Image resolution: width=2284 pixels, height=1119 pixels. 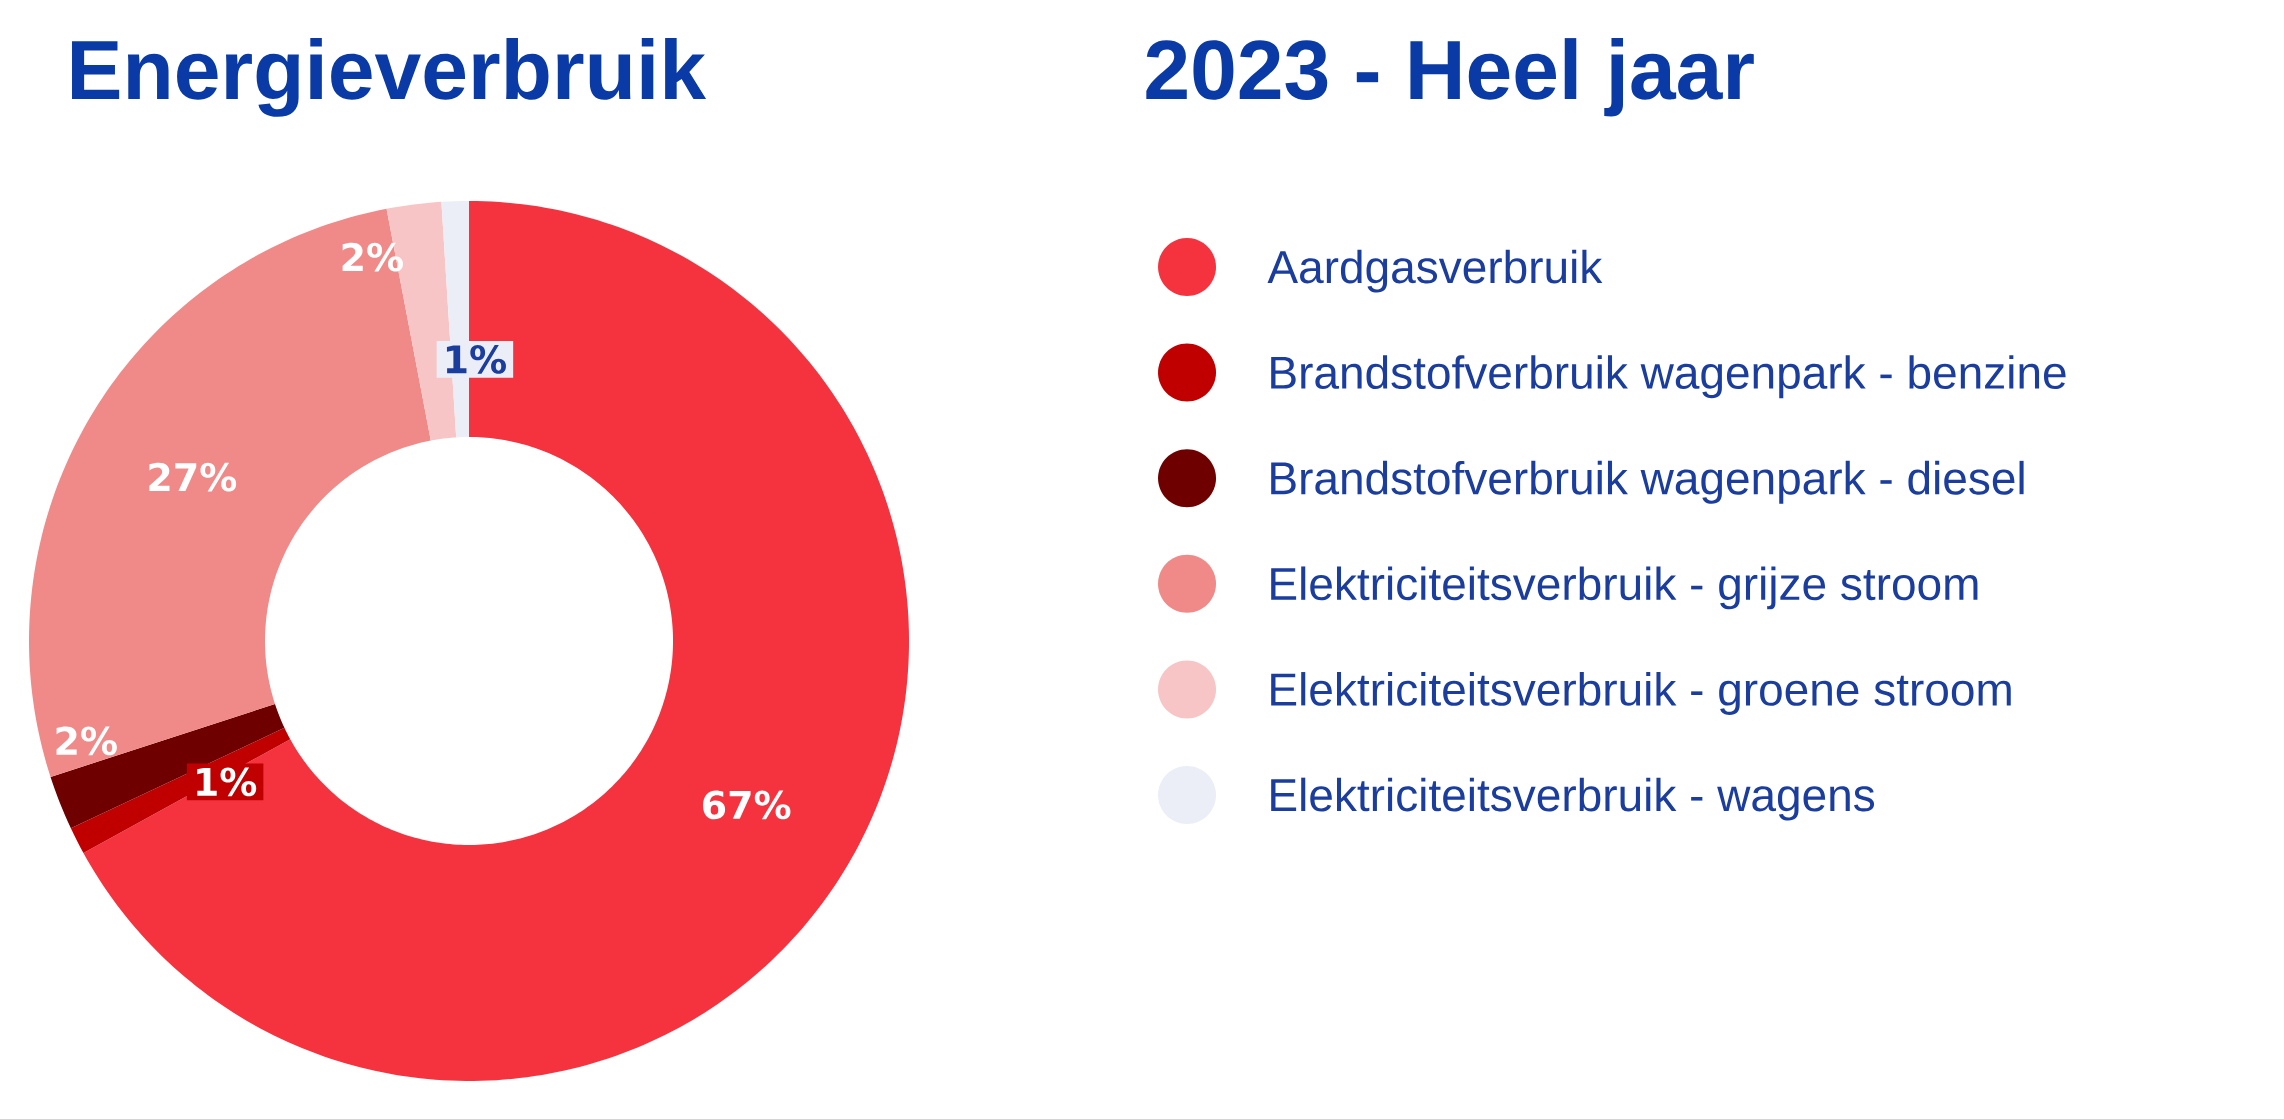 What do you see at coordinates (1641, 693) in the screenshot?
I see `legend-label: Elektriciteitsverbruik - groene stroom` at bounding box center [1641, 693].